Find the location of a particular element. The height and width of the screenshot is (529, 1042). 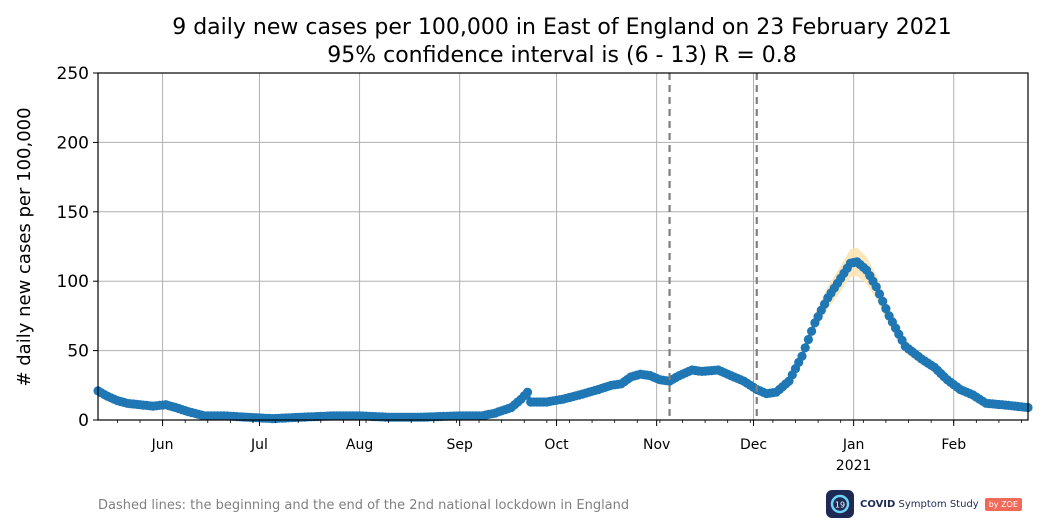

y-tick-label: 0 is located at coordinates (83, 421).